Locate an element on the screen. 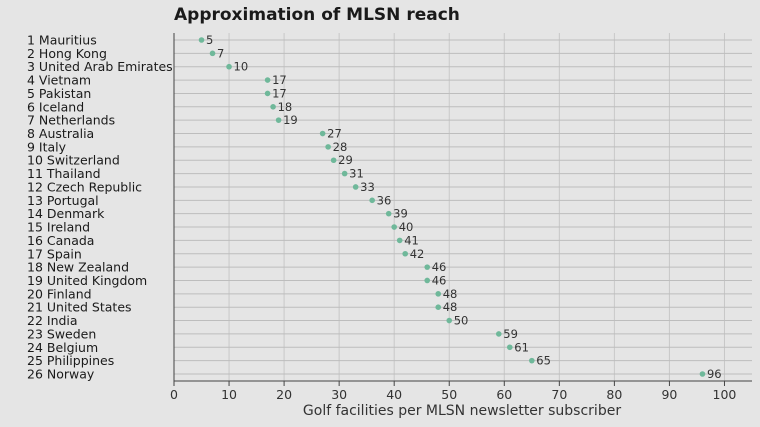  data-label: 36 is located at coordinates (384, 200).